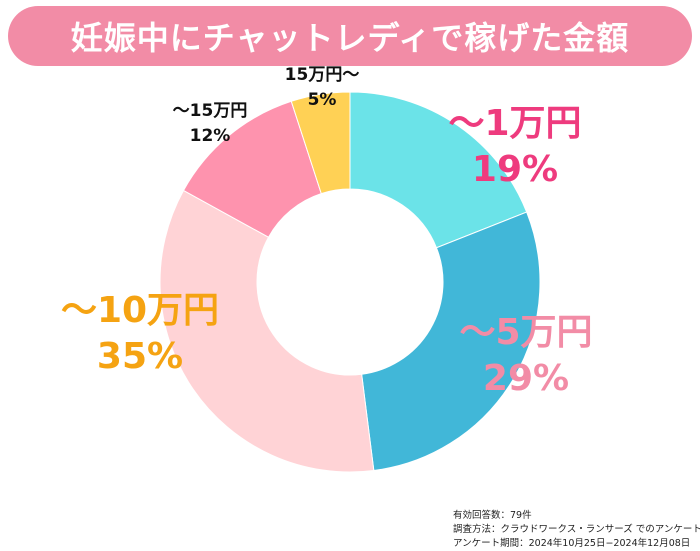 Image resolution: width=700 pixels, height=551 pixels. What do you see at coordinates (140, 356) in the screenshot?
I see `slice-label-value: 35%` at bounding box center [140, 356].